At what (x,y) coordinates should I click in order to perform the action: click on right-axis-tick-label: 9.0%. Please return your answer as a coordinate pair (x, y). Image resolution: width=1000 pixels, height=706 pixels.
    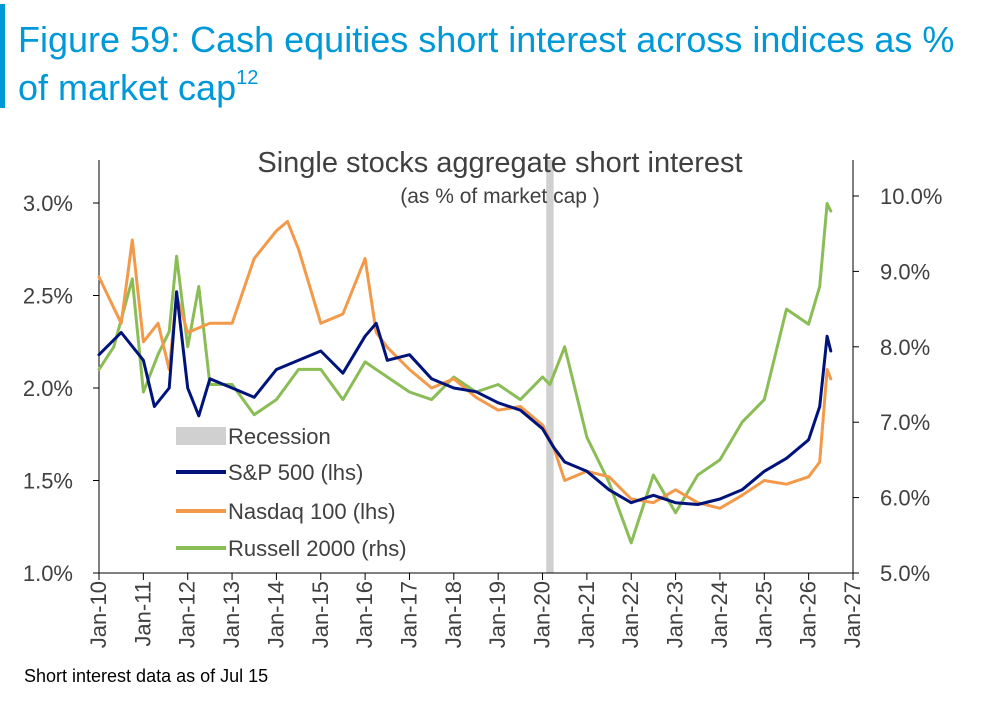
    Looking at the image, I should click on (905, 271).